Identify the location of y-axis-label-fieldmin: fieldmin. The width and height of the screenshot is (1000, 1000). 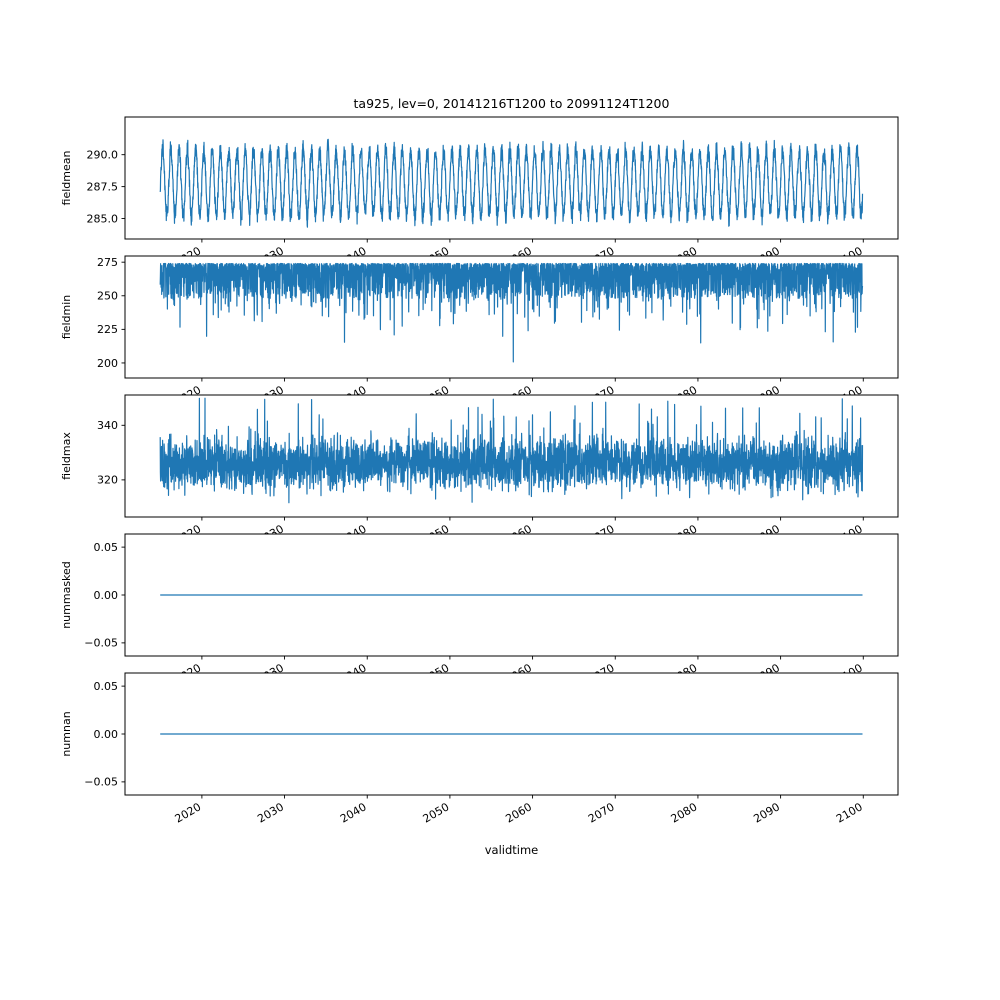
(66, 317).